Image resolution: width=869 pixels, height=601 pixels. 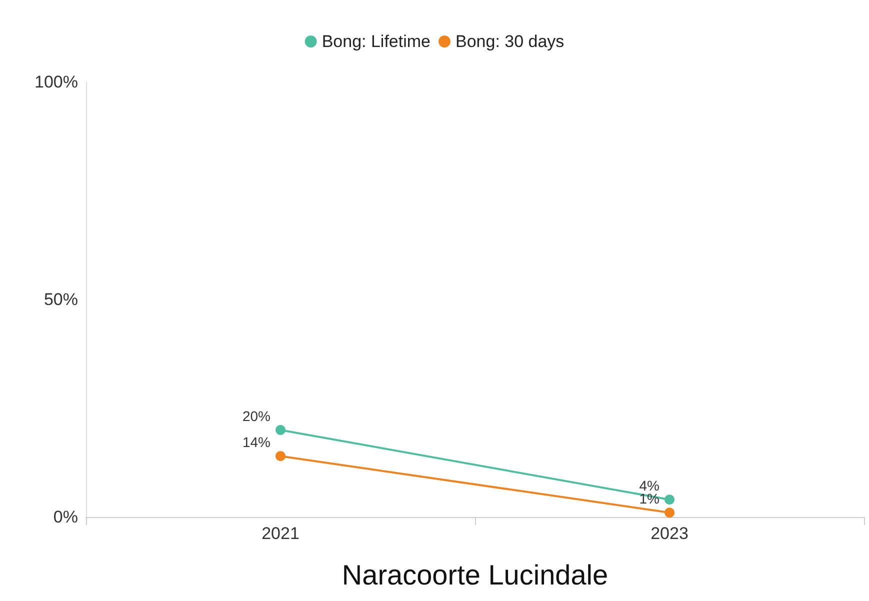 What do you see at coordinates (56, 82) in the screenshot?
I see `y-tick-label: 100%` at bounding box center [56, 82].